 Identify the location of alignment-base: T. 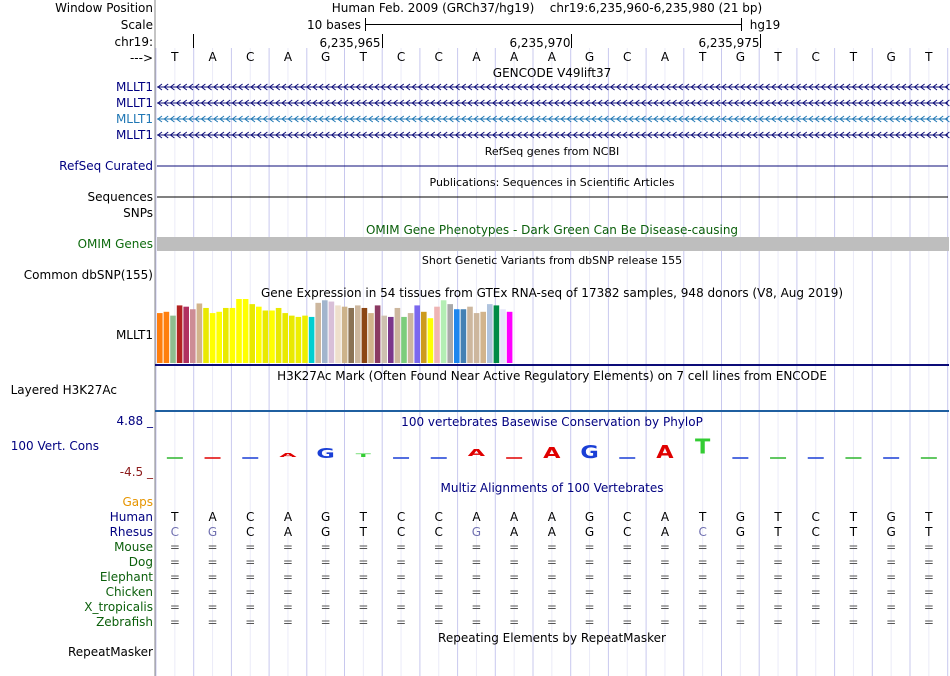
(363, 532).